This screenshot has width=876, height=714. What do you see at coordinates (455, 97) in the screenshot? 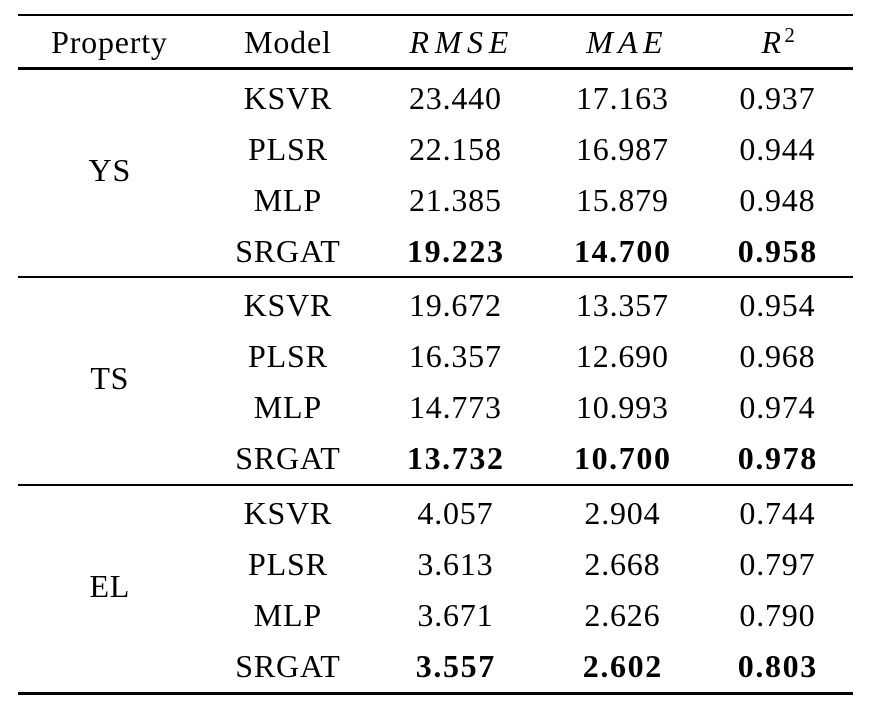
I see `cell-rmse: 23.440` at bounding box center [455, 97].